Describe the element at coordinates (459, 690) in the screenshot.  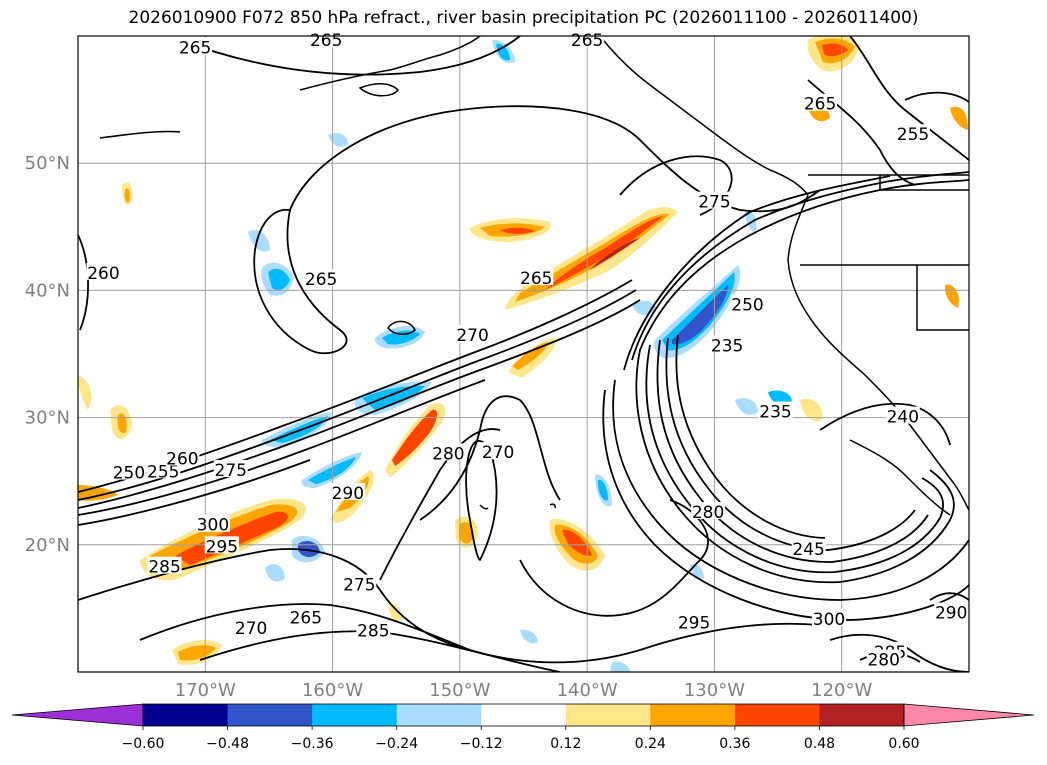
I see `lon-tick-label: 150°W` at that location.